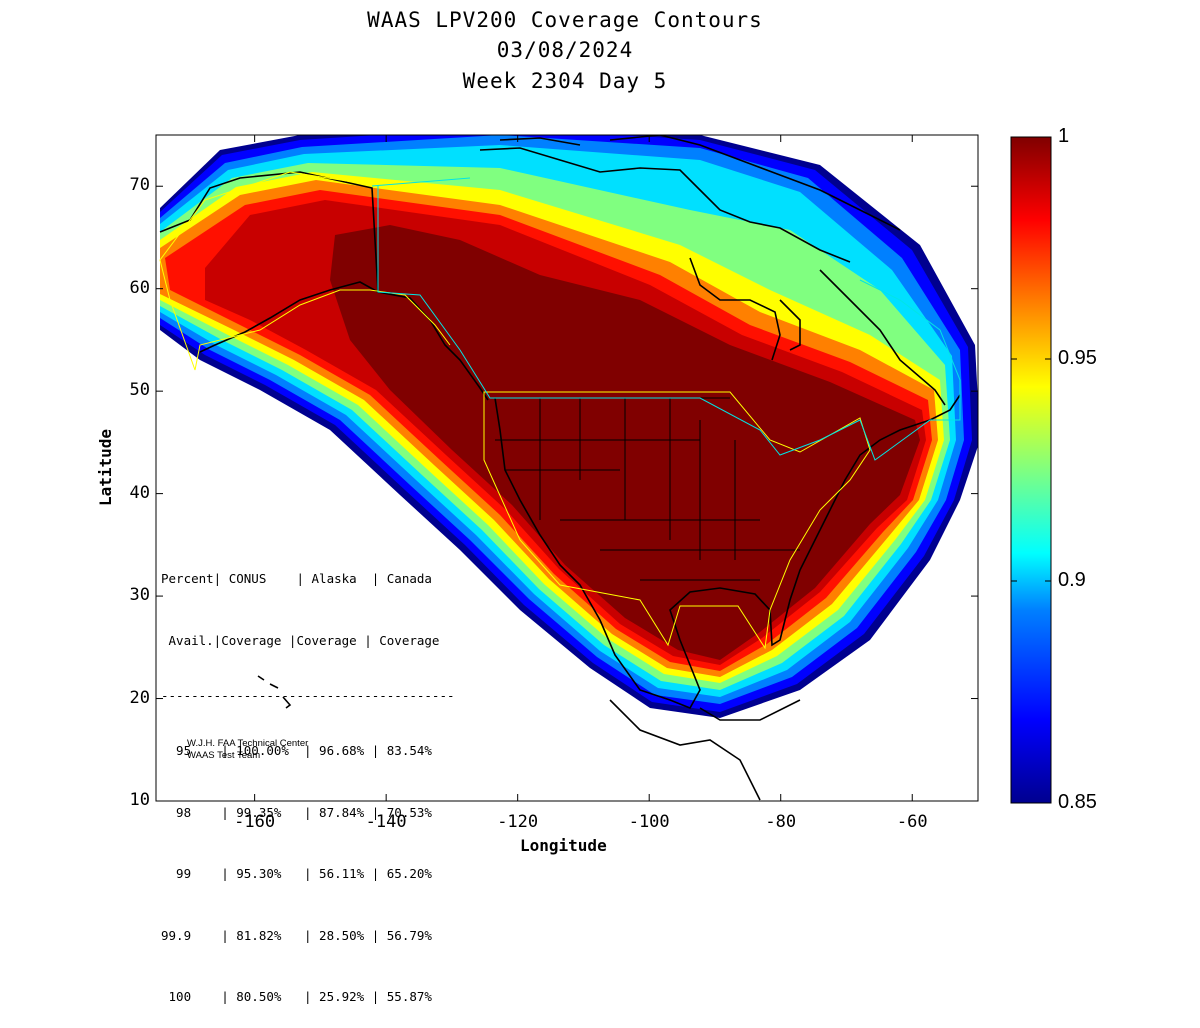 Image resolution: width=1200 pixels, height=1028 pixels. What do you see at coordinates (817, 331) in the screenshot?
I see `hudson-bay-coastline` at bounding box center [817, 331].